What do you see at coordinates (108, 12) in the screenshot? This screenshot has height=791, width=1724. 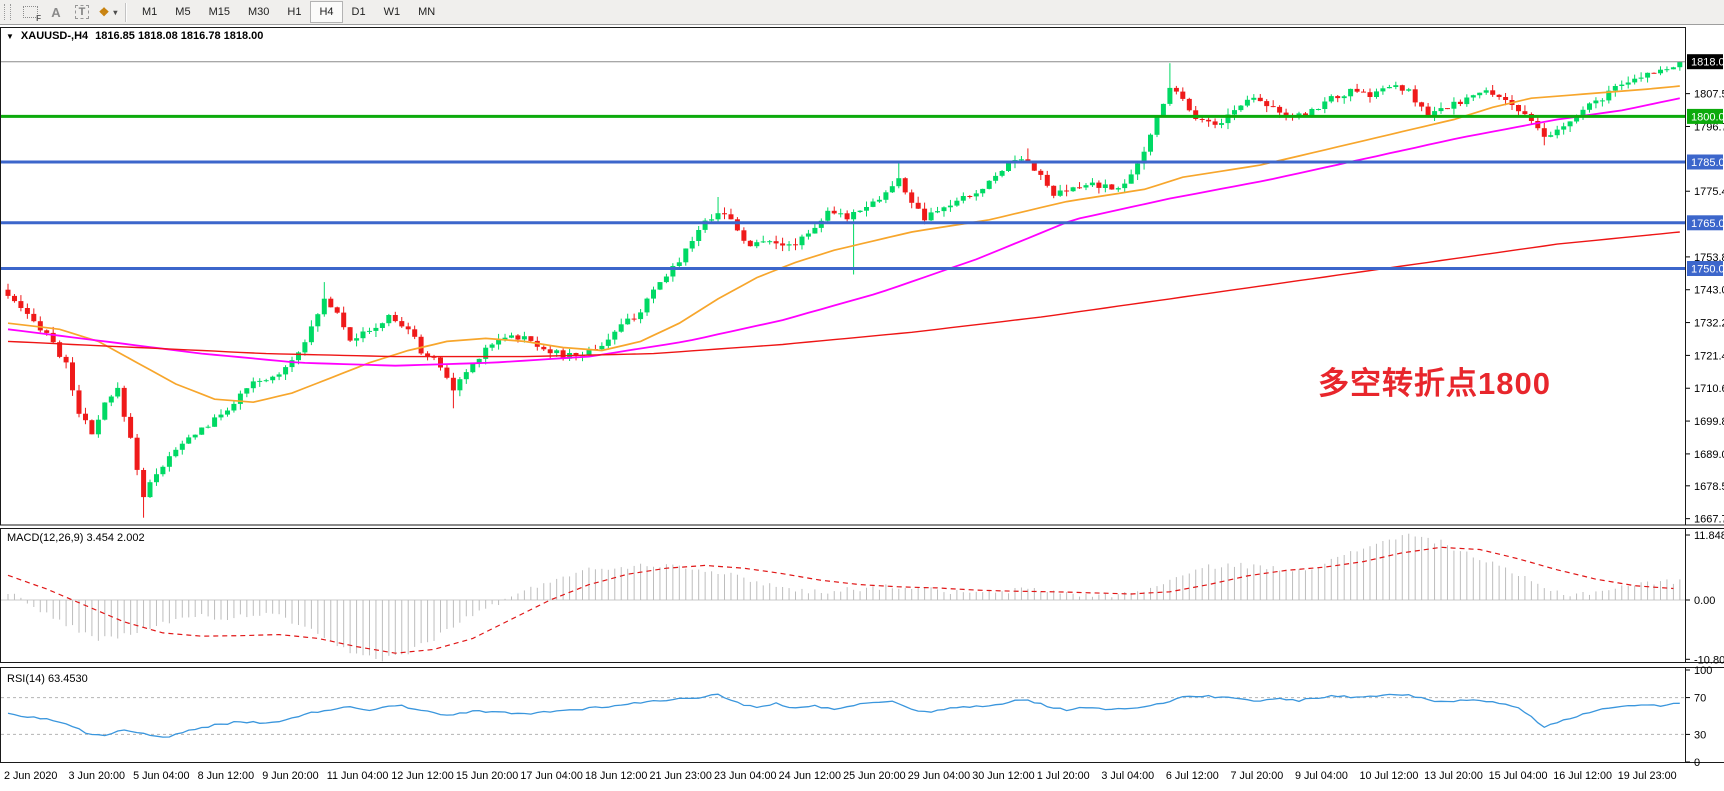 I see `arrow-objects-icon: ❖ ▾` at bounding box center [108, 12].